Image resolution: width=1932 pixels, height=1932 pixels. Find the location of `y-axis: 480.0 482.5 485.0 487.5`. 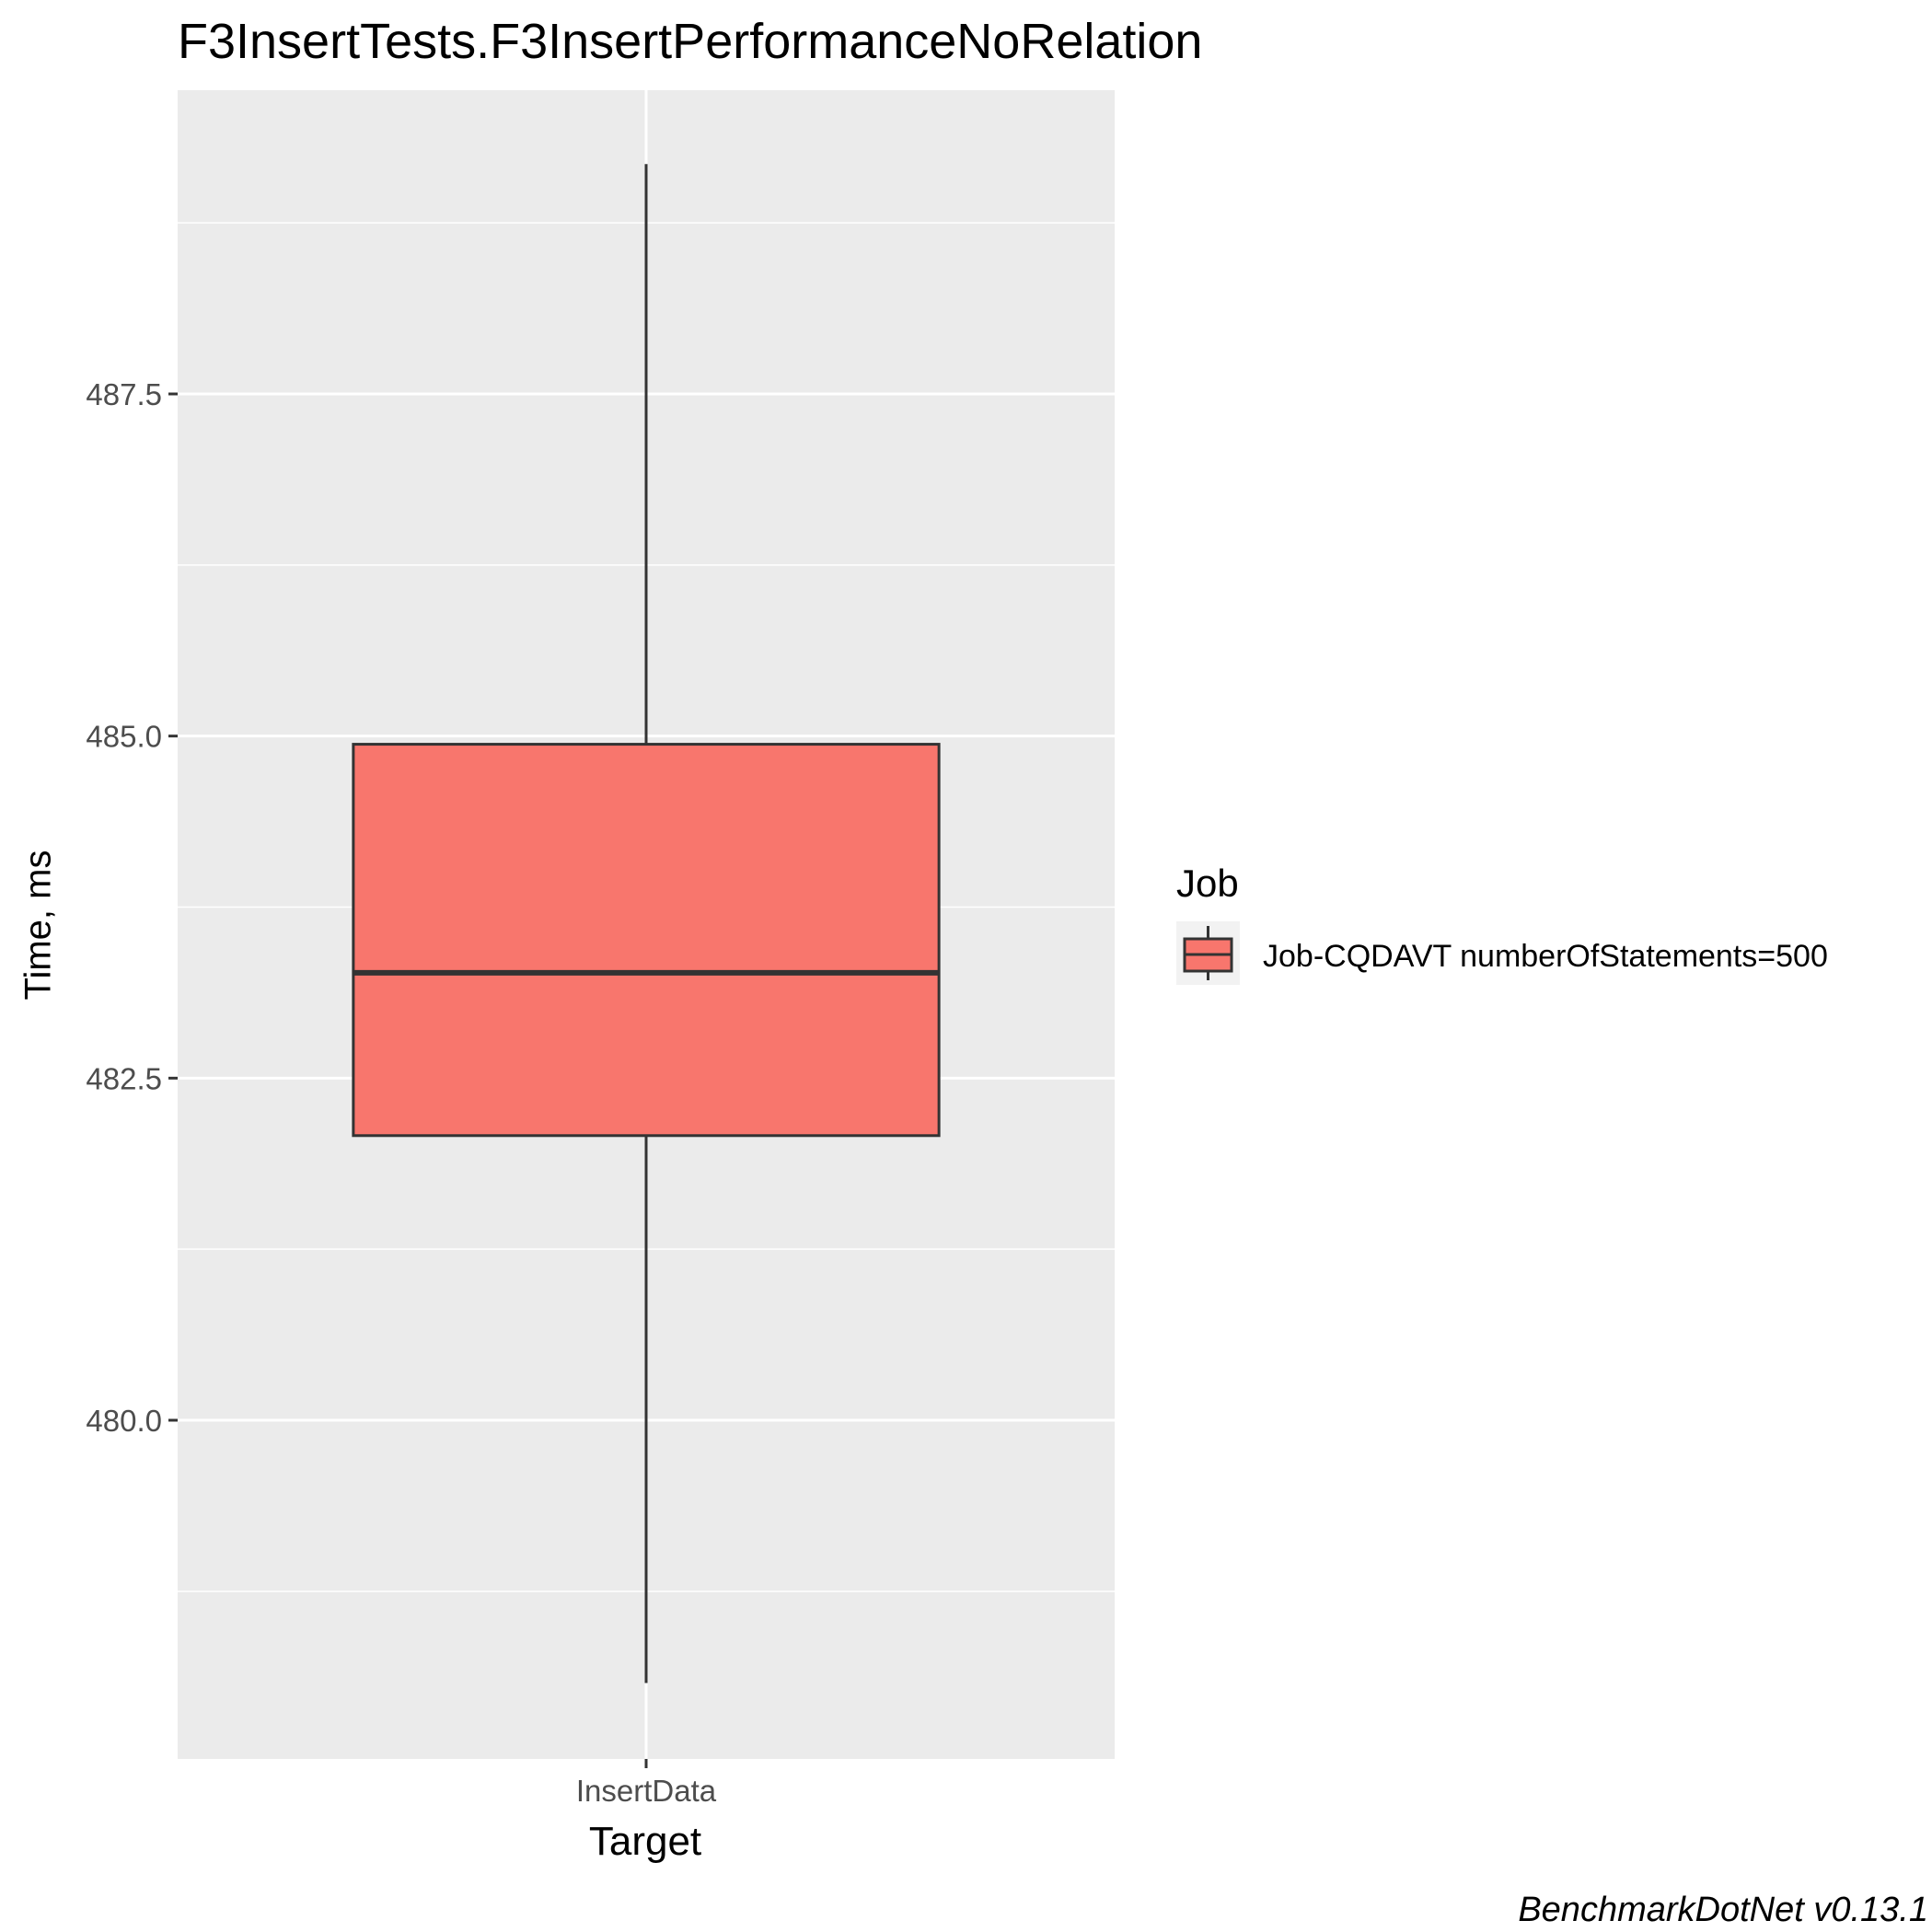

y-axis: 480.0 482.5 485.0 487.5 is located at coordinates (132, 908).